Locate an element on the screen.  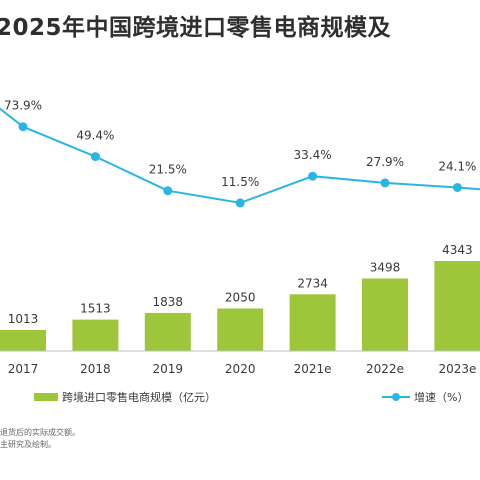
bar-value-label-2023e: 4343 is located at coordinates (457, 250).